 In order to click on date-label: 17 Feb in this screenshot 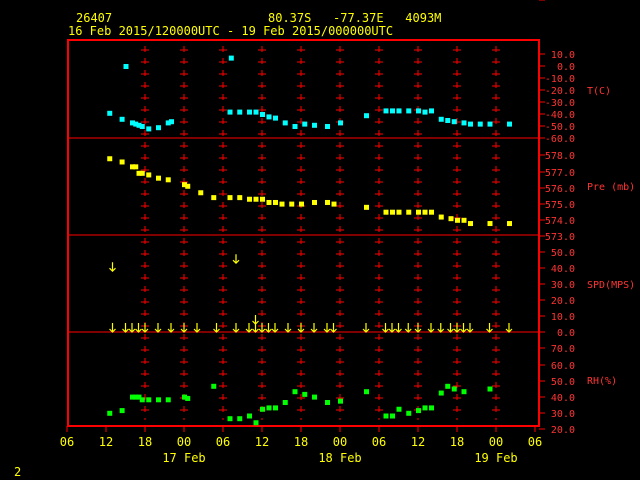, I will do `click(183, 458)`.